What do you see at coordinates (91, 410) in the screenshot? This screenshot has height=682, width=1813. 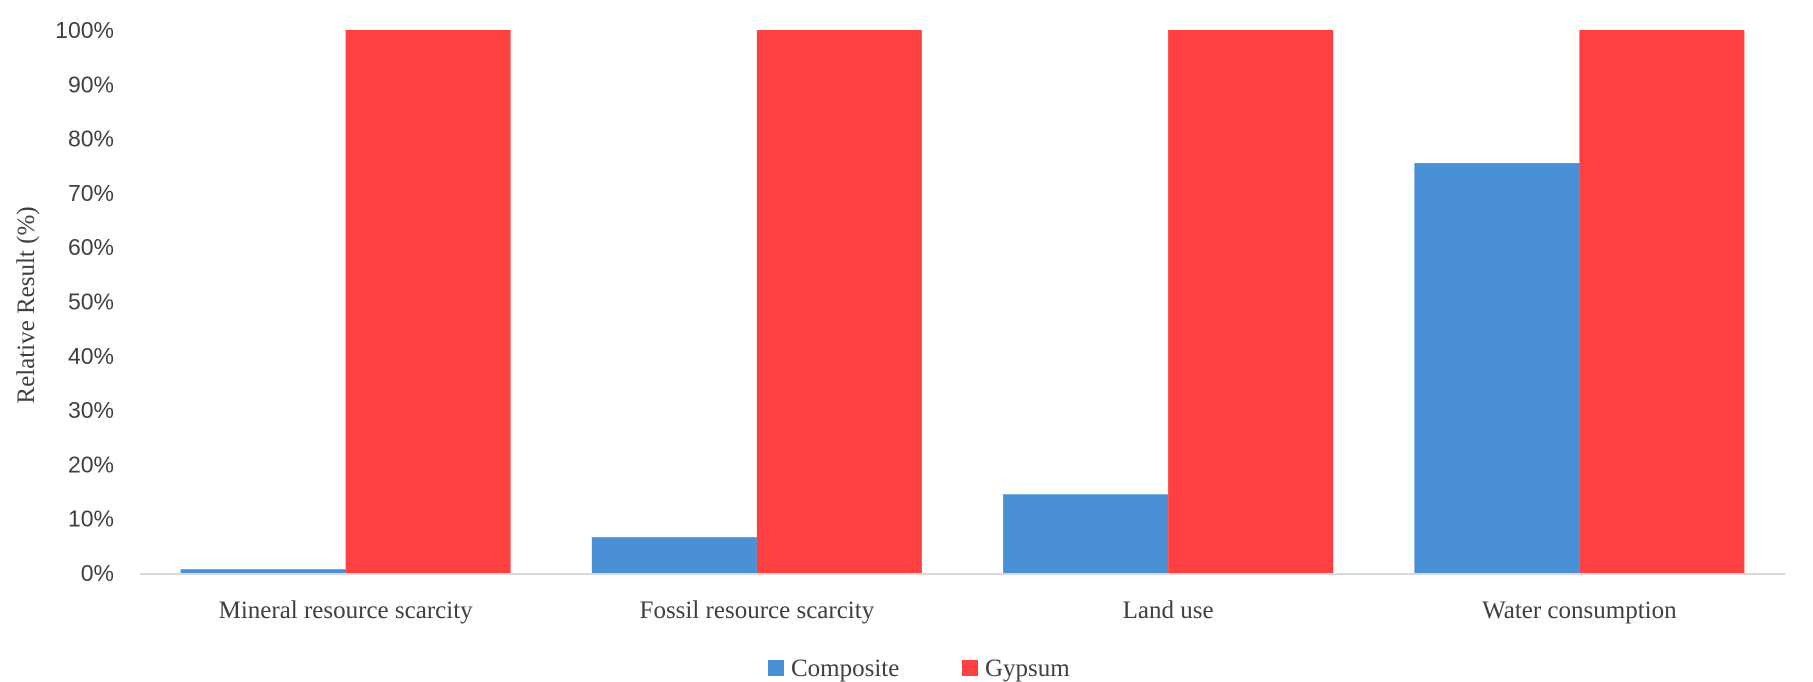 I see `y-tick-label: 30%` at bounding box center [91, 410].